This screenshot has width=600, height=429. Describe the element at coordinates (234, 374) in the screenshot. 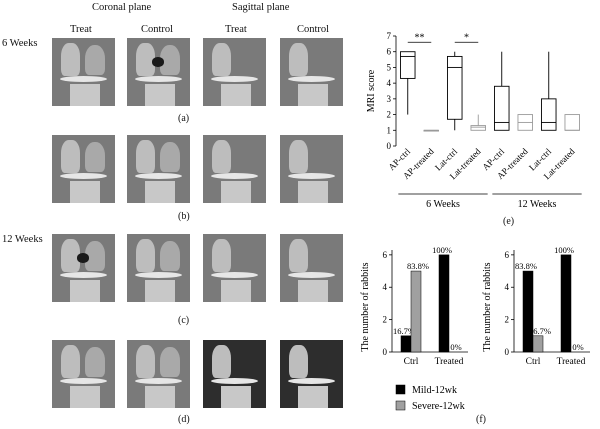

I see `mri-d-sagittal-treat` at that location.